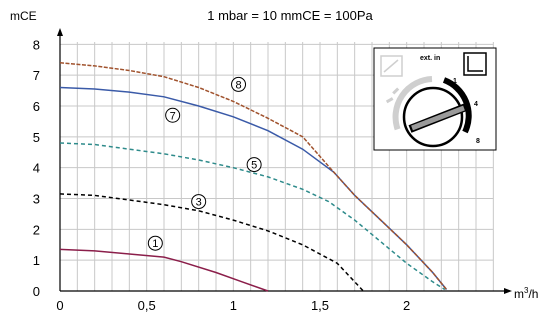 The image size is (544, 321). I want to click on curve-label-8: 8, so click(238, 85).